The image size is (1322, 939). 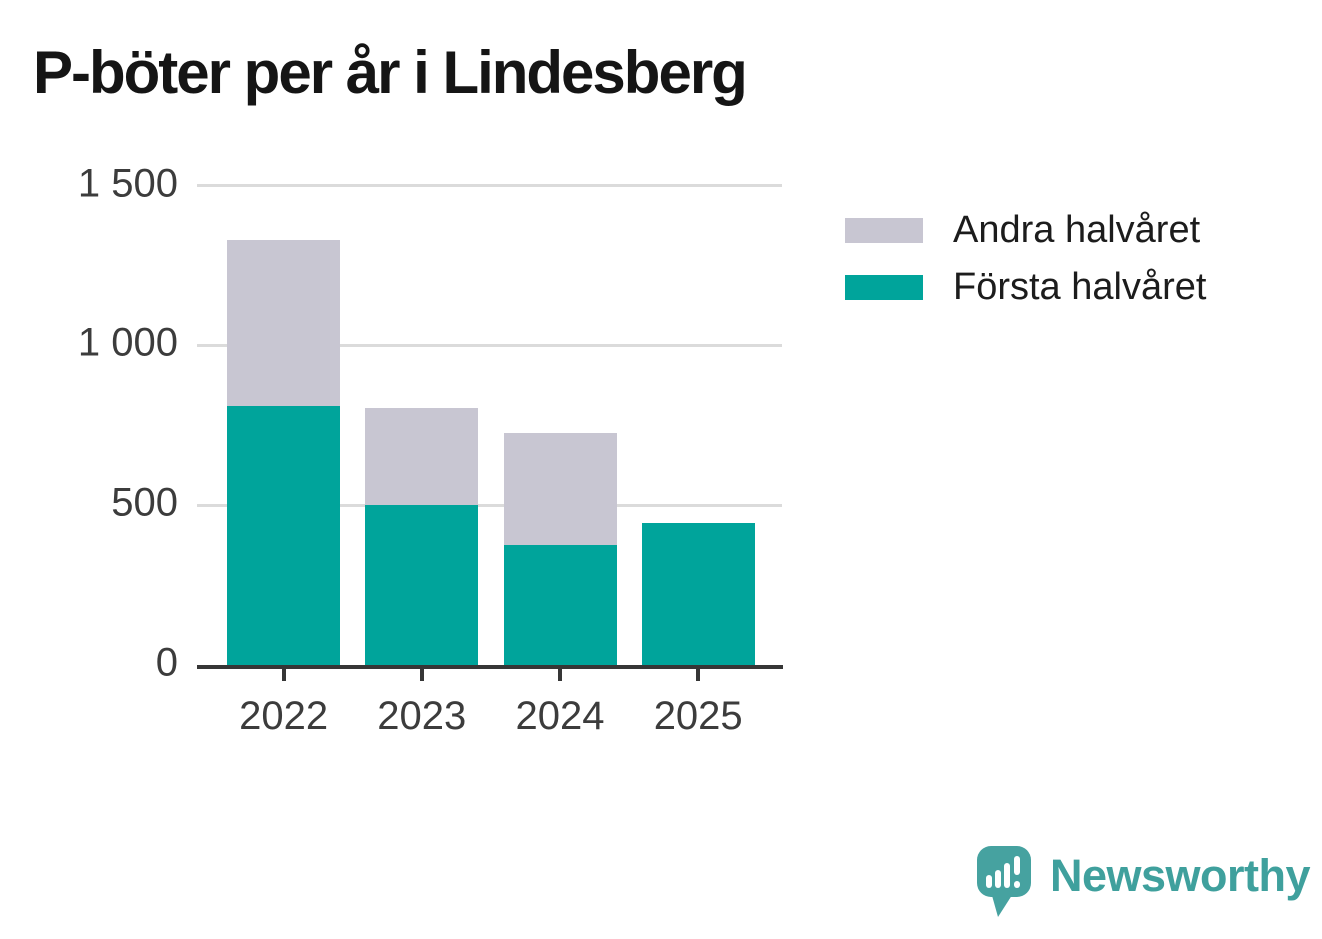 What do you see at coordinates (560, 716) in the screenshot?
I see `x-tick-label: 2024` at bounding box center [560, 716].